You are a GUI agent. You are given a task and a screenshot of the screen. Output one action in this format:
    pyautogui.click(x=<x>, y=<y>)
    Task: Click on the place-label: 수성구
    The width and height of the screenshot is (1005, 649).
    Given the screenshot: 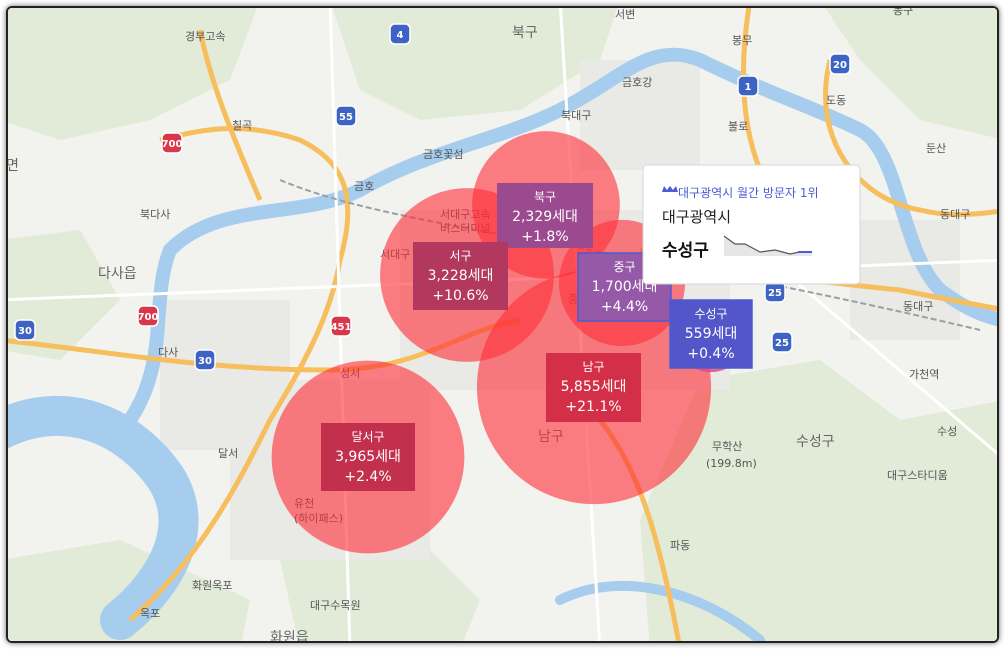 What is the action you would take?
    pyautogui.click(x=815, y=442)
    